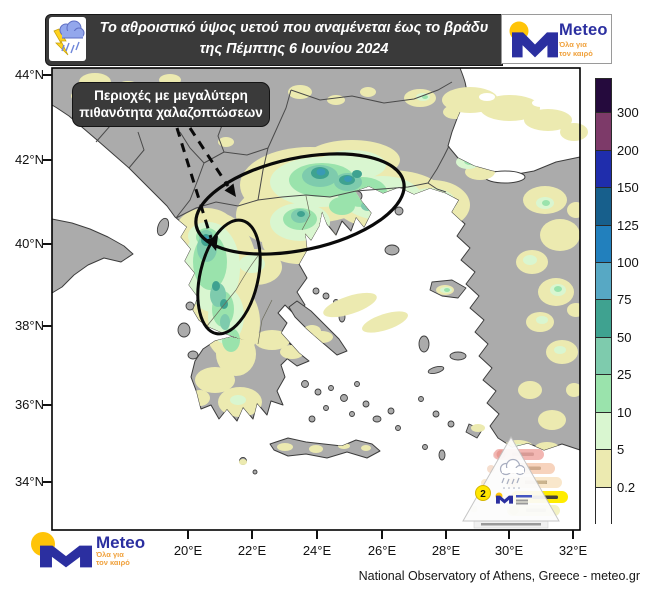 The height and width of the screenshot is (597, 650). Describe the element at coordinates (188, 550) in the screenshot. I see `lon-label-20e: 20°E` at that location.